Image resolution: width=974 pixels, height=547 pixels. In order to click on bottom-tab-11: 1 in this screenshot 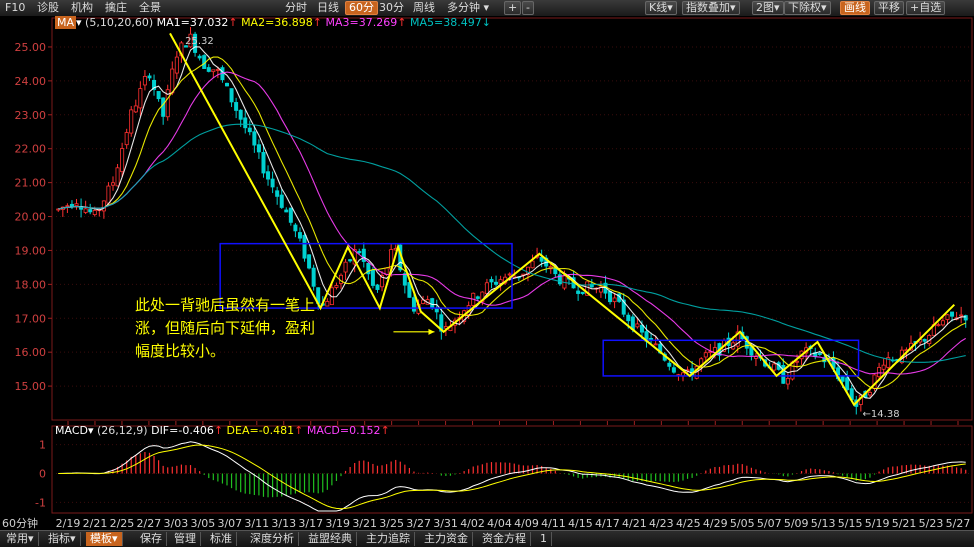, I will do `click(544, 539)`.